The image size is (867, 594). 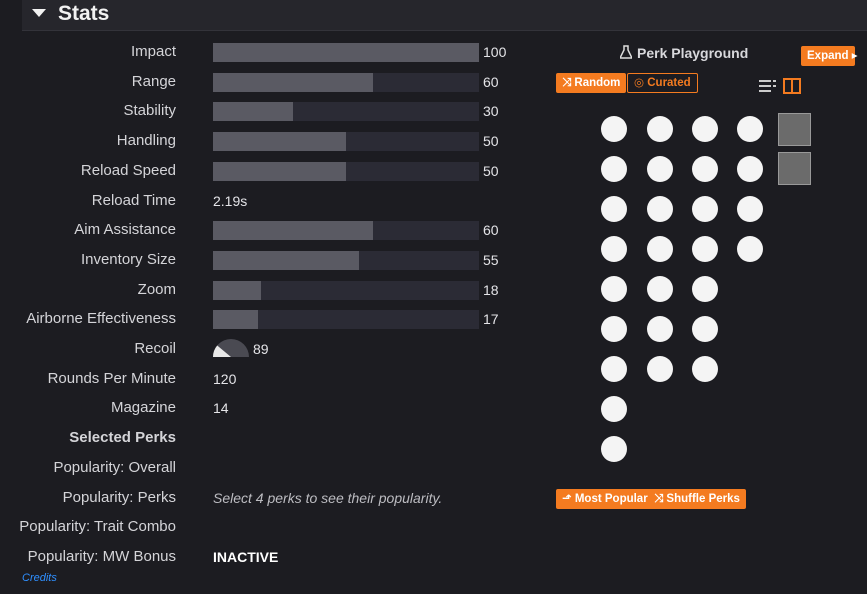 I want to click on shuffle-button: ⤨ Shuffle Perks, so click(x=697, y=499).